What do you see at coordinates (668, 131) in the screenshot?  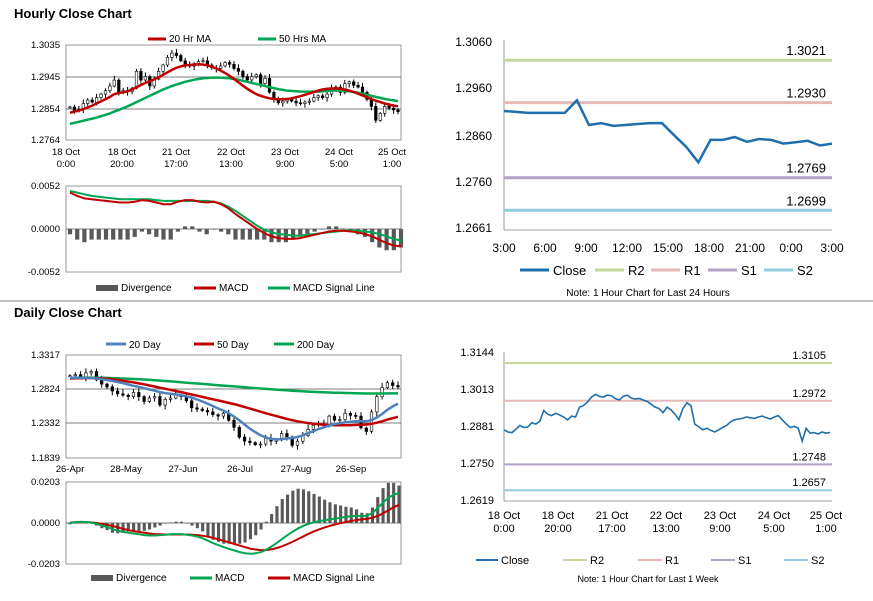 I see `close-line` at bounding box center [668, 131].